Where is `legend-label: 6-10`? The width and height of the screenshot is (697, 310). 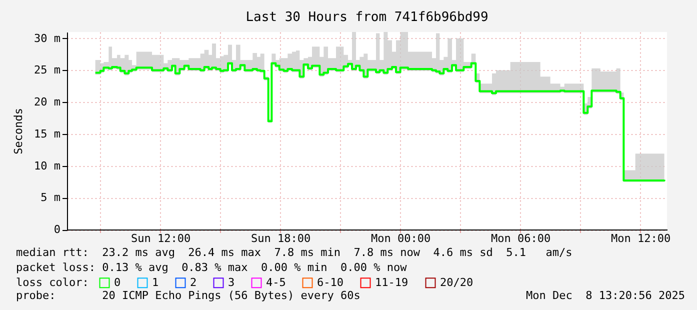 legend-label: 6-10 is located at coordinates (330, 282).